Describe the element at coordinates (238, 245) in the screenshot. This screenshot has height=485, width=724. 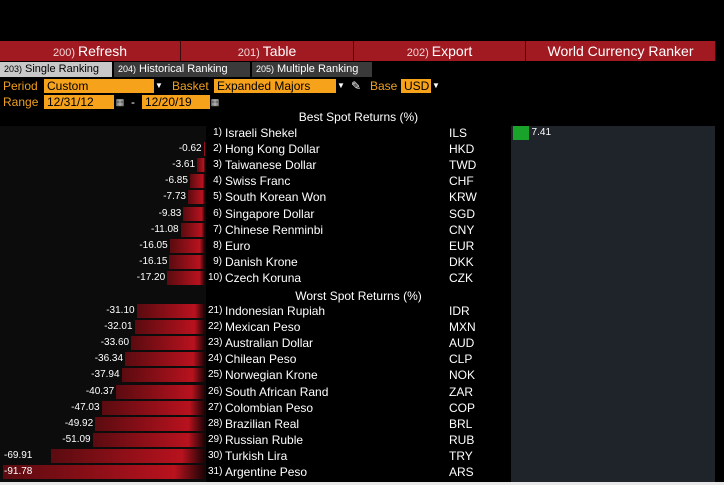
I see `currency-name: Euro` at that location.